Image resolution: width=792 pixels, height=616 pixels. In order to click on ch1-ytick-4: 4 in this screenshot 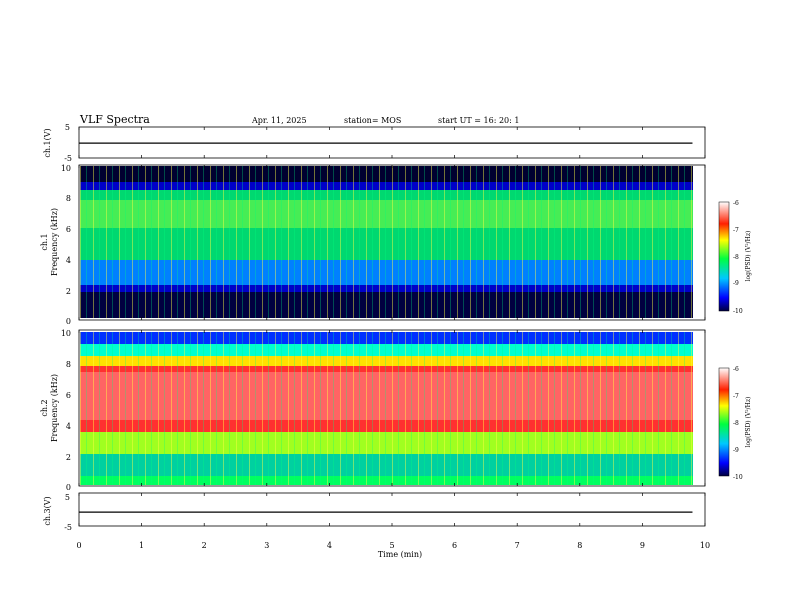, I will do `click(68, 260)`.